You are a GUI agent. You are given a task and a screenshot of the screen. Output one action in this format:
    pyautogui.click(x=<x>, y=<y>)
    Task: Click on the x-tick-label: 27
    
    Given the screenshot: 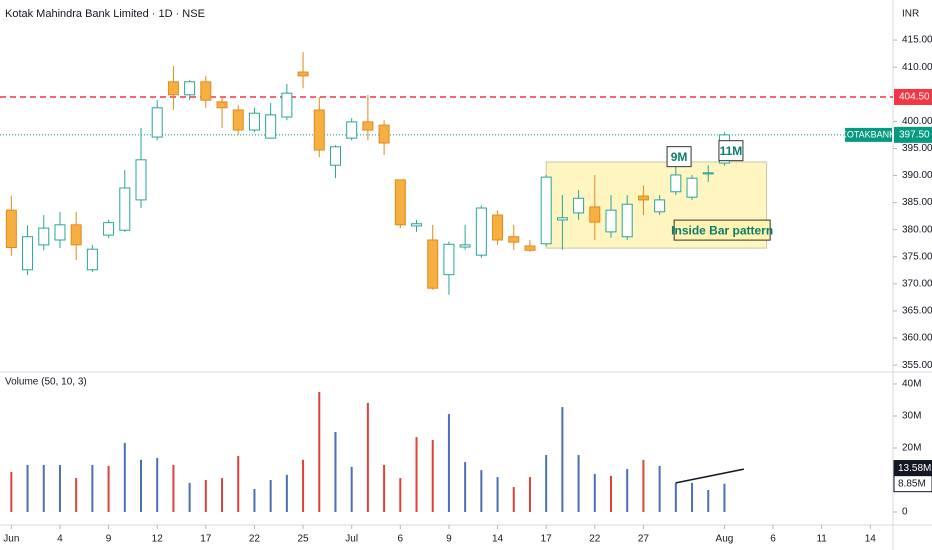 What is the action you would take?
    pyautogui.click(x=644, y=539)
    